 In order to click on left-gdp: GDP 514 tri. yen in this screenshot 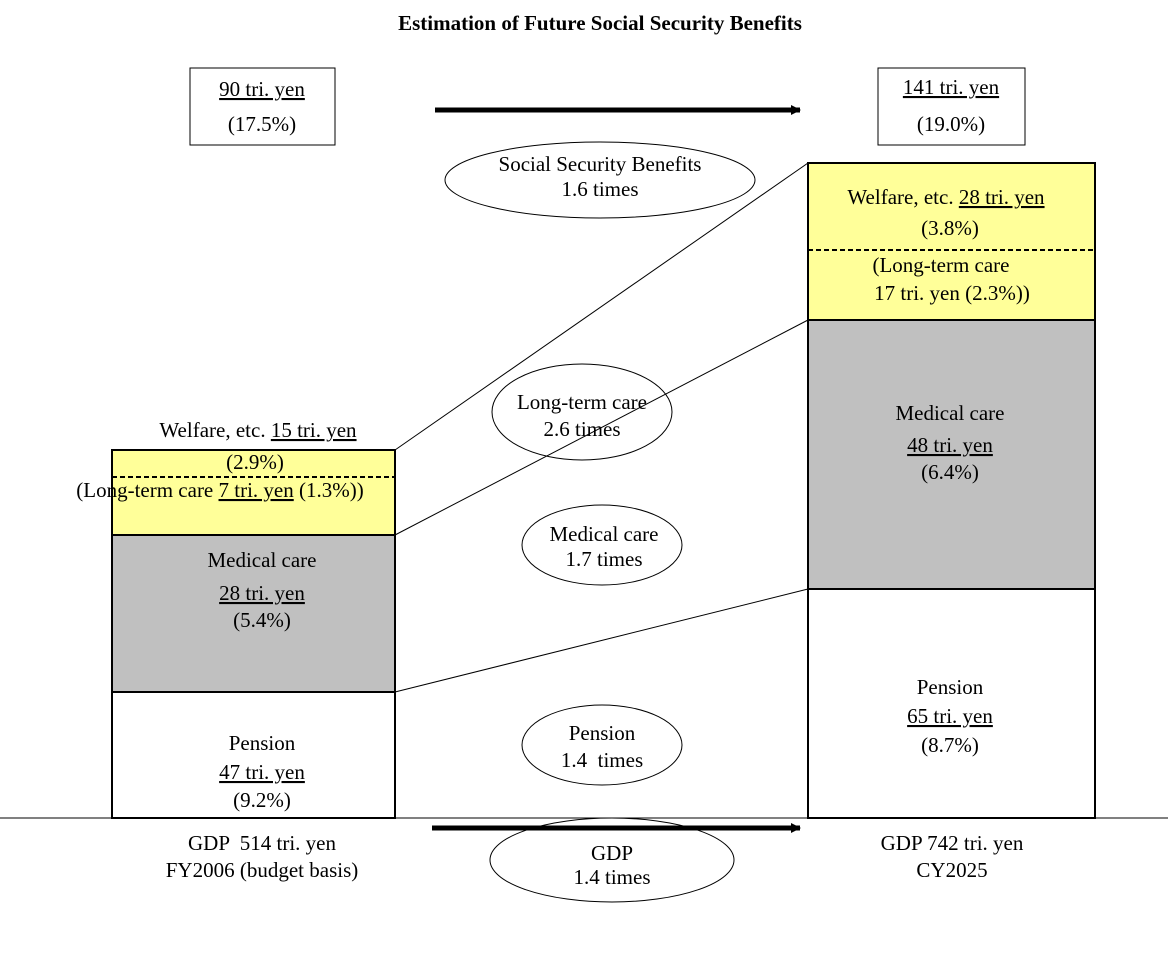, I will do `click(262, 843)`.